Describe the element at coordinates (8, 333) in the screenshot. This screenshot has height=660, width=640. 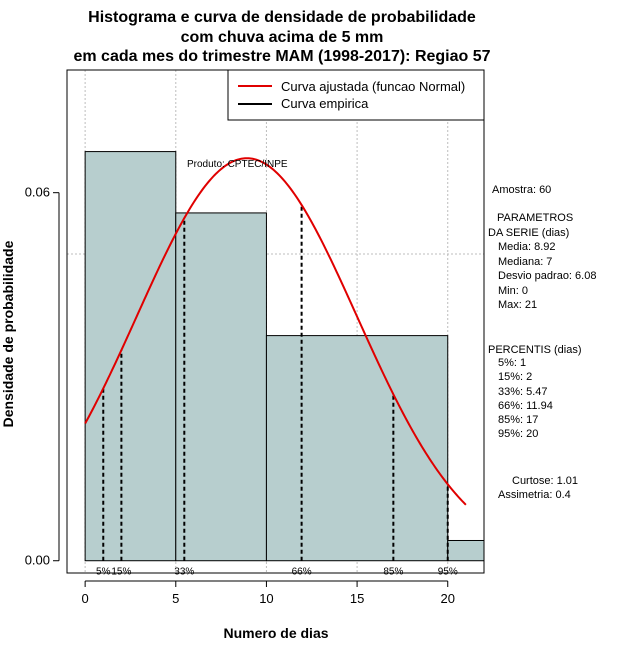
I see `y-axis-label: Densidade de probabilidade` at that location.